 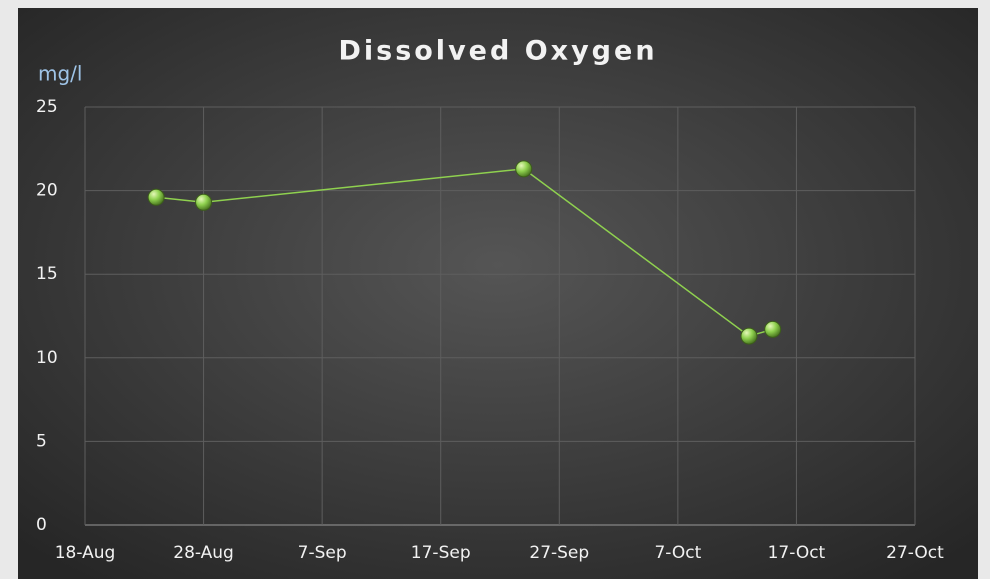 What do you see at coordinates (915, 553) in the screenshot?
I see `x-tick-label: 27-Oct` at bounding box center [915, 553].